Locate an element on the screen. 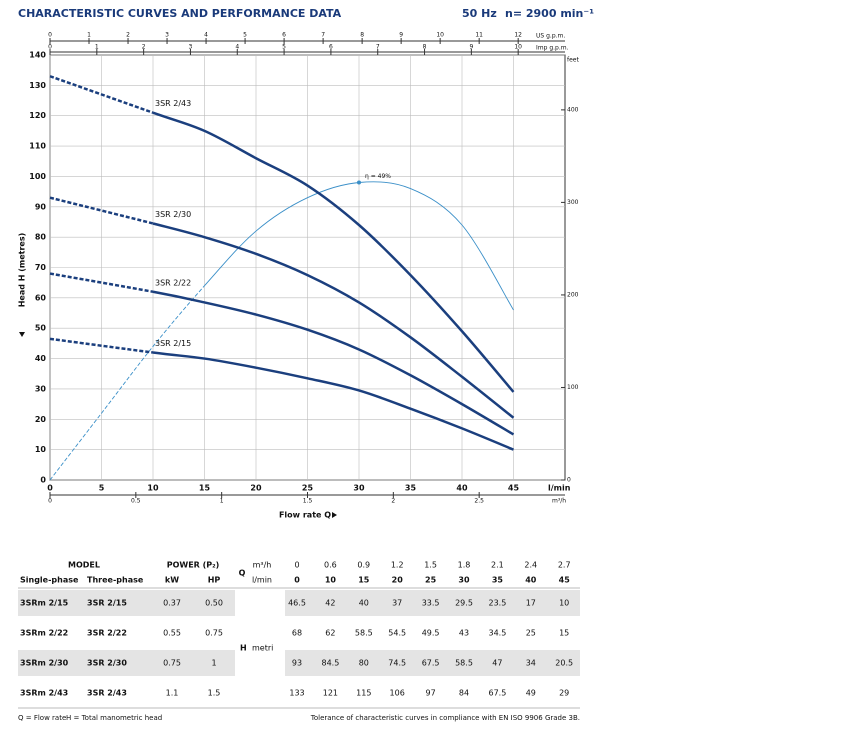  footer-h: H = Total manometric head is located at coordinates (114, 718).